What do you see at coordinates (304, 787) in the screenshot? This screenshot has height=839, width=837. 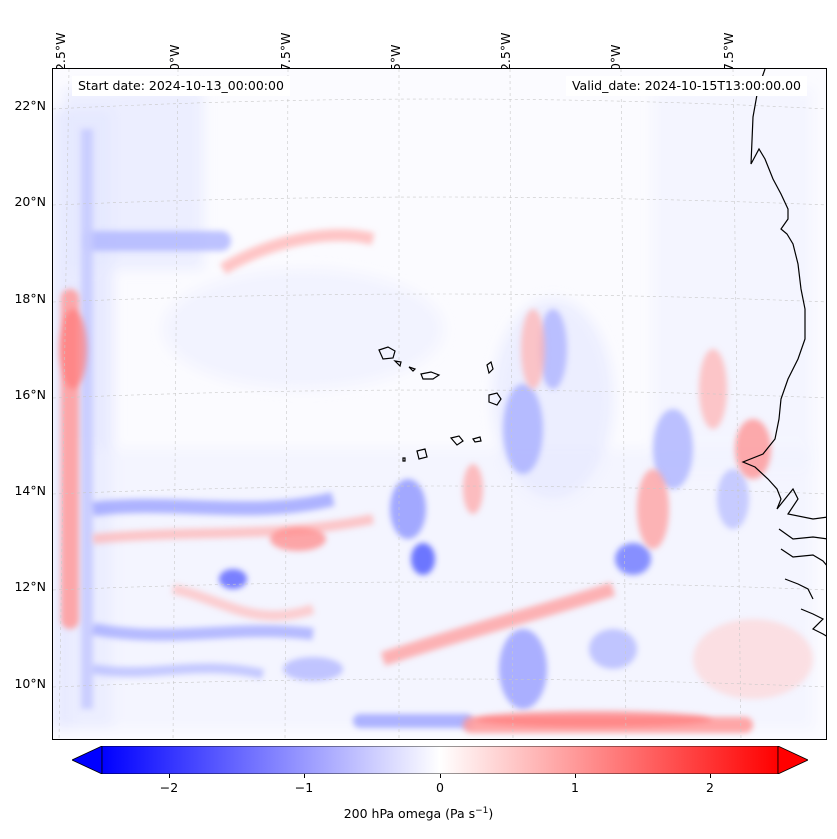 I see `colorbar-tick-label: −1` at bounding box center [304, 787].